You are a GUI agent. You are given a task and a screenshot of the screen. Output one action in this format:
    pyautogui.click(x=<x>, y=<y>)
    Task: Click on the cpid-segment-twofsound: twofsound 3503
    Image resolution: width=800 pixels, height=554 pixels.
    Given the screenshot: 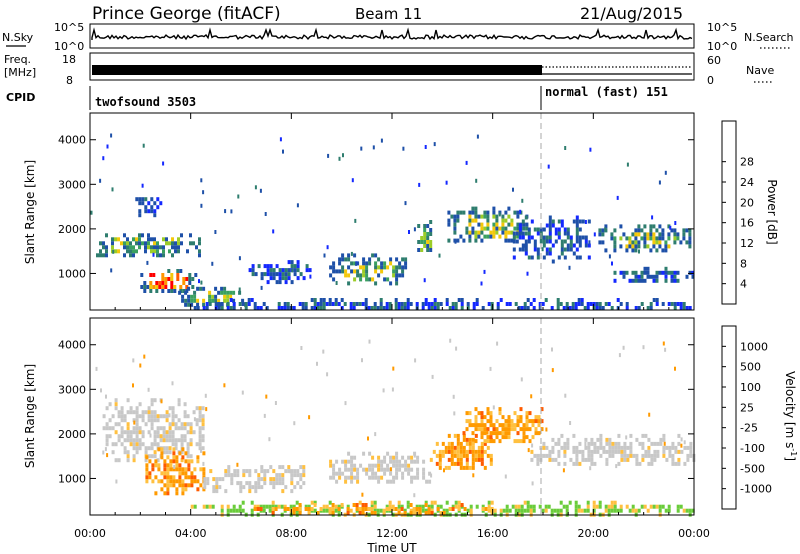 What is the action you would take?
    pyautogui.click(x=145, y=102)
    